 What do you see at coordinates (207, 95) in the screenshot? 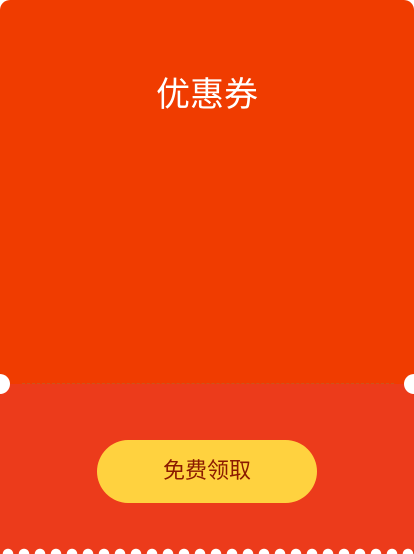
I see `coupon-title: 优惠券` at bounding box center [207, 95].